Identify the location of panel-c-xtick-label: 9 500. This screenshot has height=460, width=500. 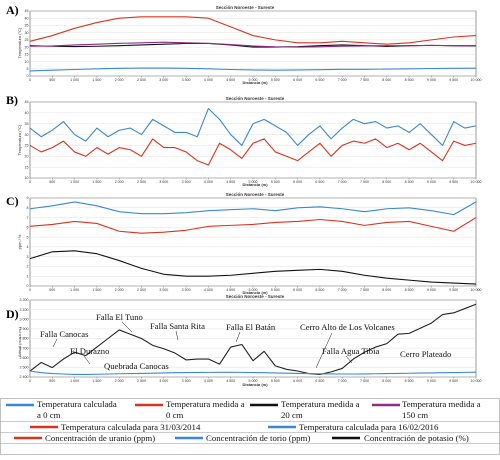
(453, 290).